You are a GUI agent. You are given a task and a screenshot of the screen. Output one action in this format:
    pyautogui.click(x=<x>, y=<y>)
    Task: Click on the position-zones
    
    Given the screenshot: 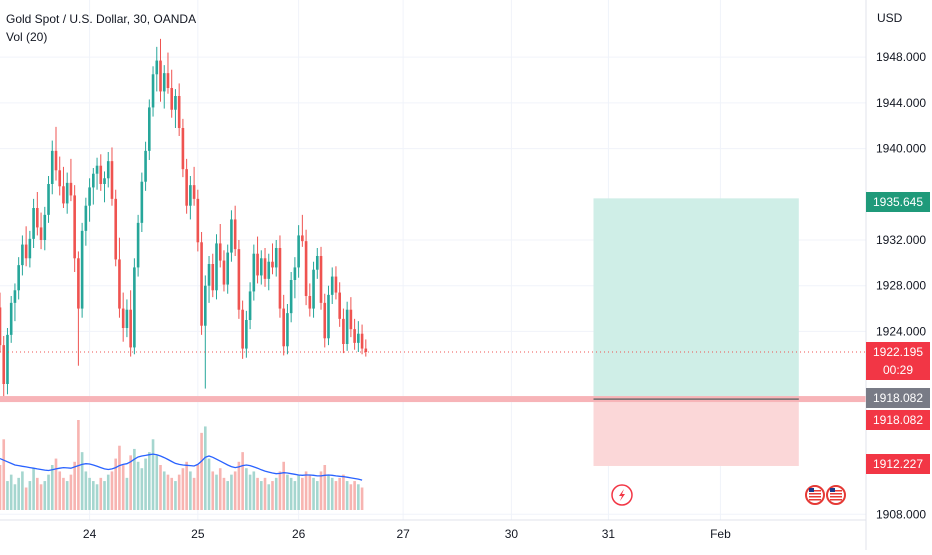 What is the action you would take?
    pyautogui.click(x=696, y=332)
    